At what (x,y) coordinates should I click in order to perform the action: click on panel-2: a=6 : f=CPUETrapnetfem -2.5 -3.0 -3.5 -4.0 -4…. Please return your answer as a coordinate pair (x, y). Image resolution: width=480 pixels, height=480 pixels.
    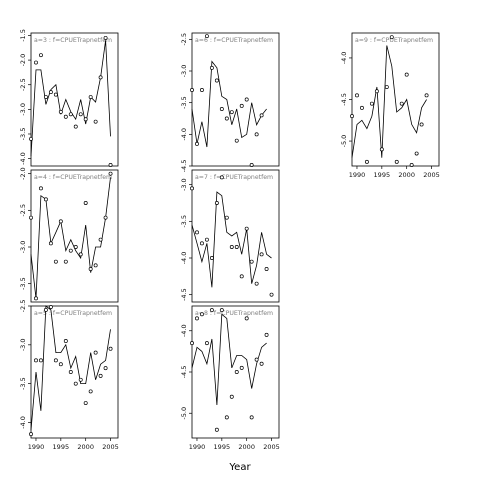
    Looking at the image, I should click on (230, 102).